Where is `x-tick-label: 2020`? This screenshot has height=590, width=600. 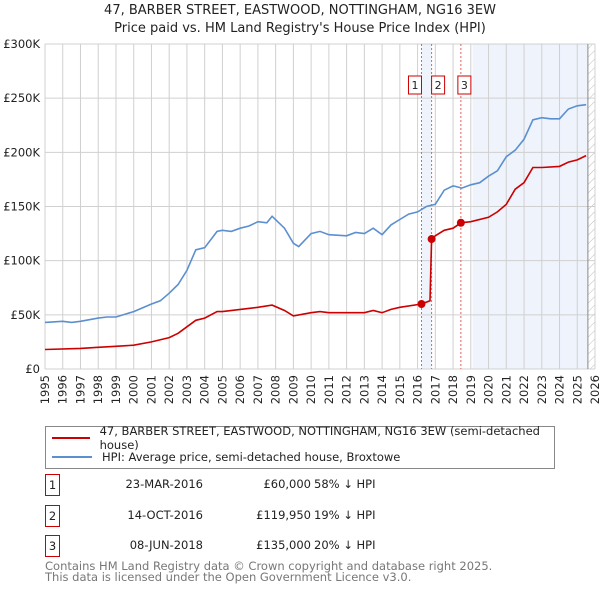 x-tick-label: 2020 is located at coordinates (489, 389).